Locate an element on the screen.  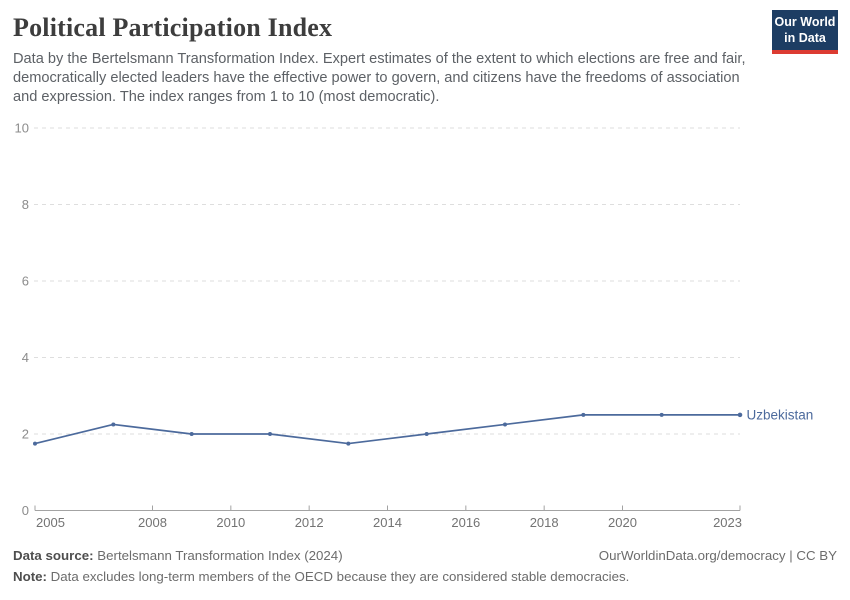
x-axis-tick-label: 2008 is located at coordinates (152, 522).